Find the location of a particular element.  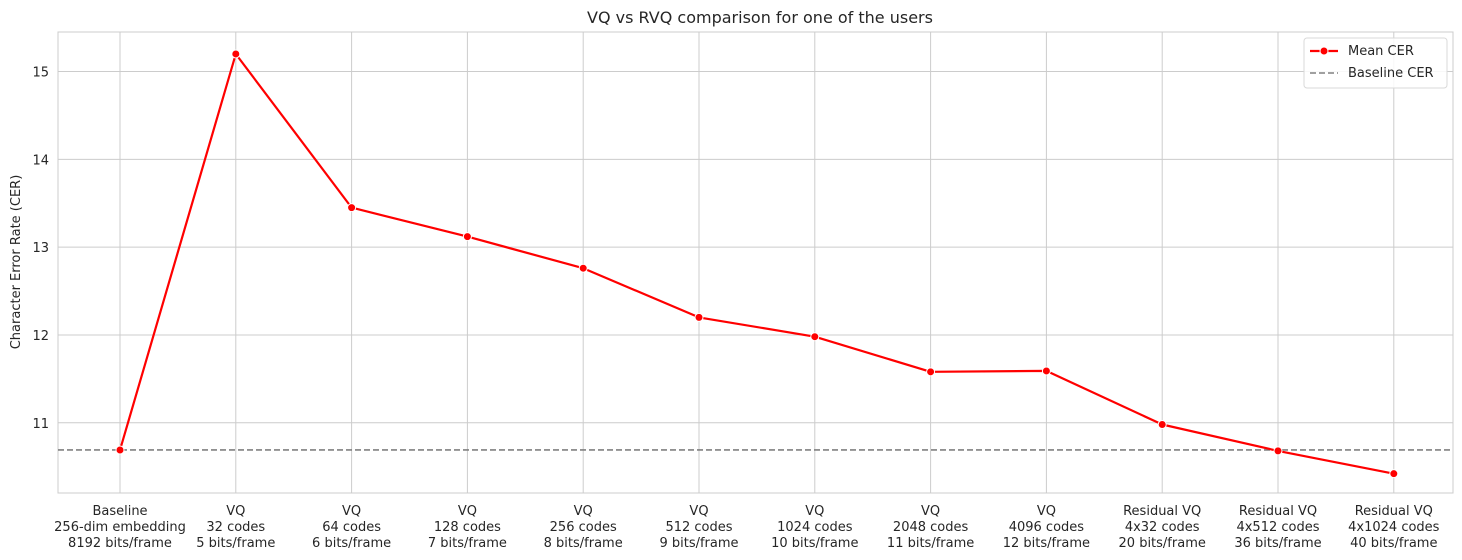

x-tick-label-line: 7 bits/frame is located at coordinates (467, 543).